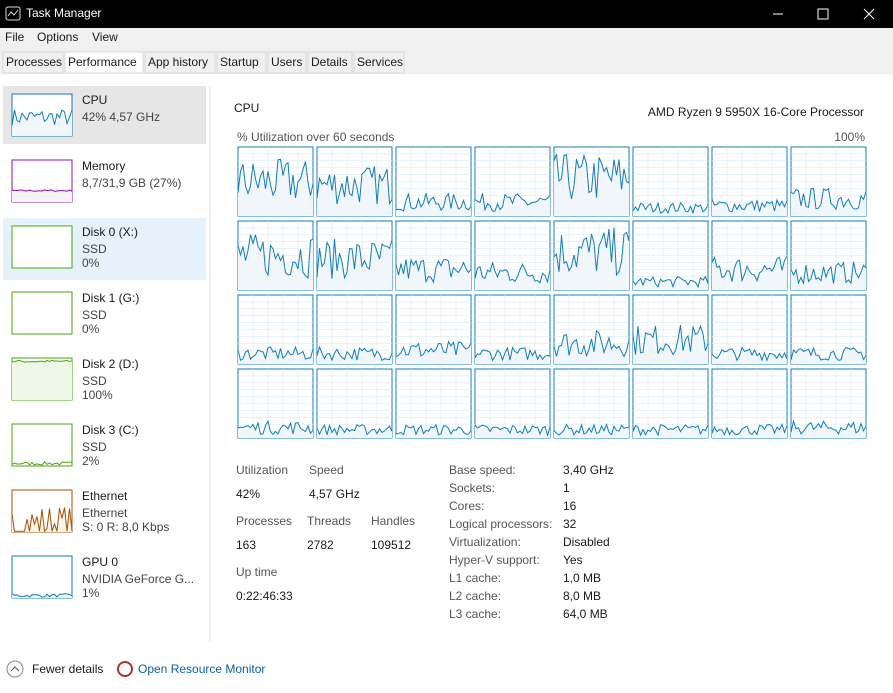 This screenshot has width=893, height=693. What do you see at coordinates (869, 14) in the screenshot?
I see `close-button` at bounding box center [869, 14].